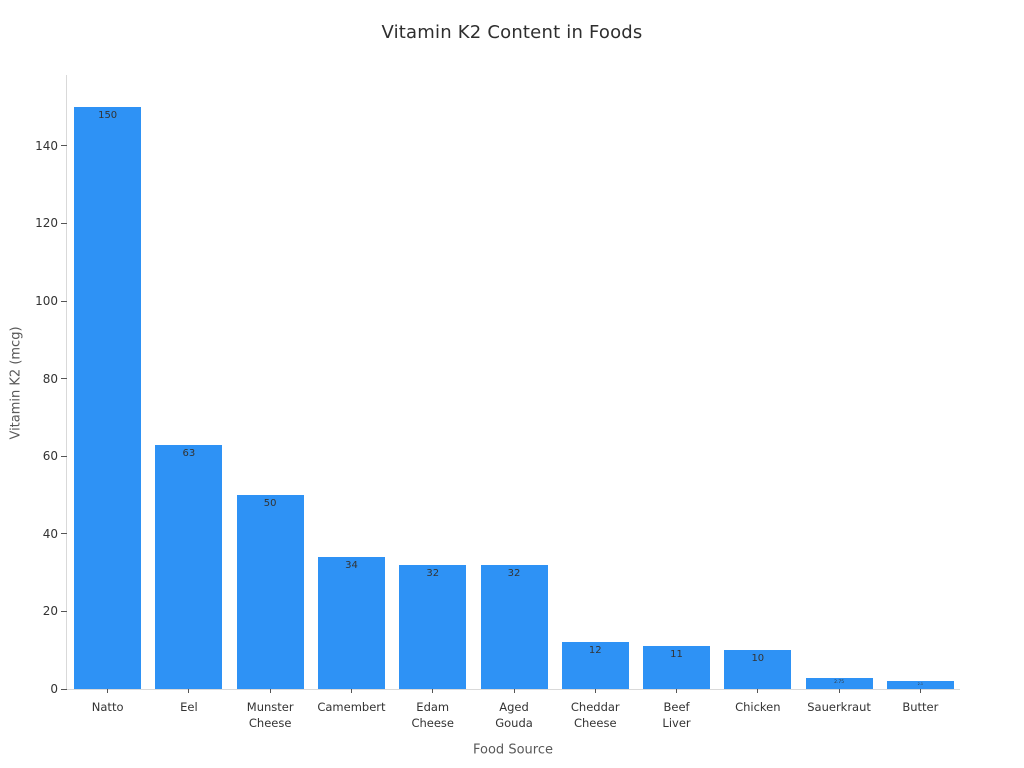 This screenshot has height=768, width=1024. What do you see at coordinates (595, 665) in the screenshot?
I see `bar: 12` at bounding box center [595, 665].